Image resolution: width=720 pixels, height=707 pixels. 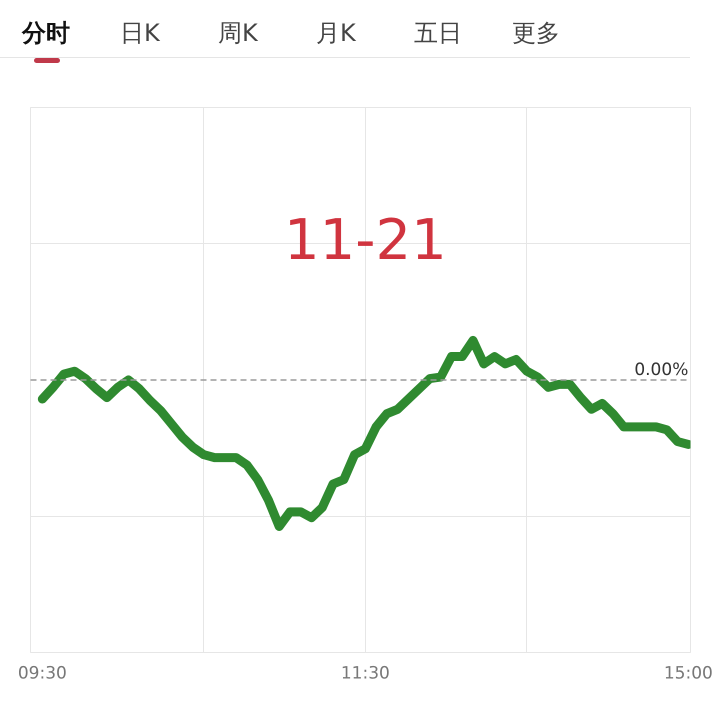 I want to click on x-tick-label: 09:30, so click(x=42, y=674).